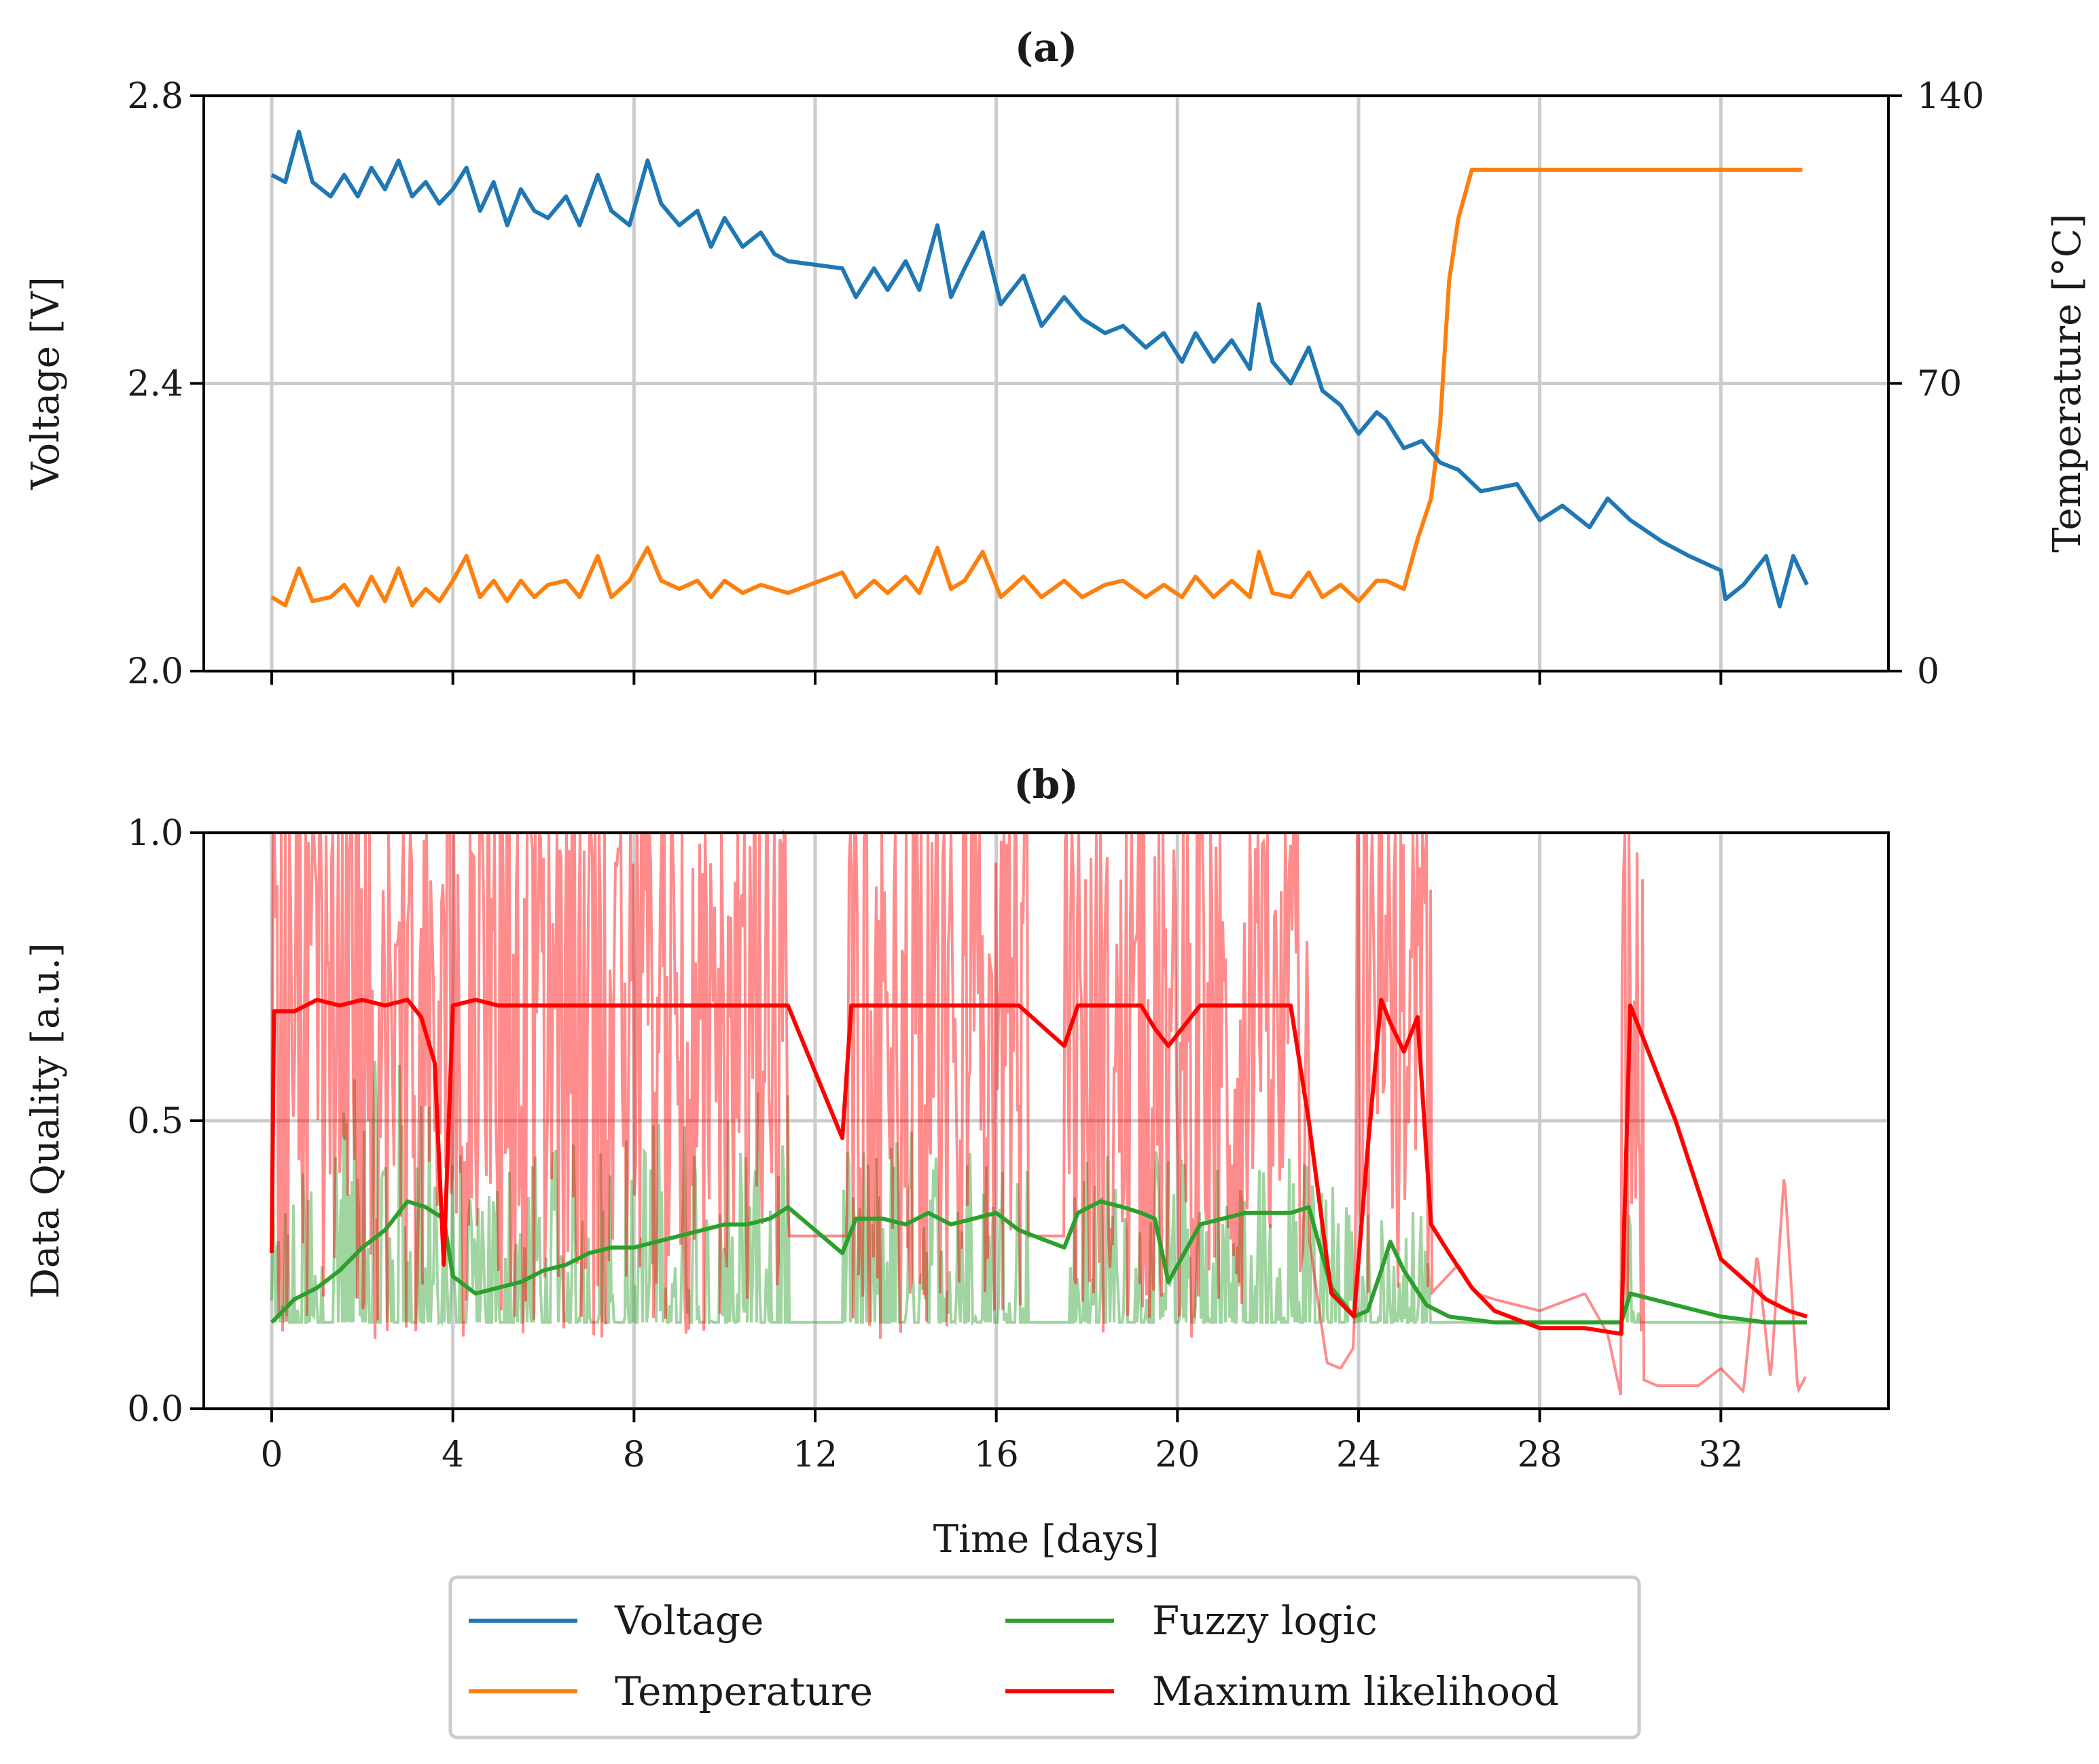  Describe the element at coordinates (634, 1455) in the screenshot. I see `panel-b-xtick-label: 8` at that location.